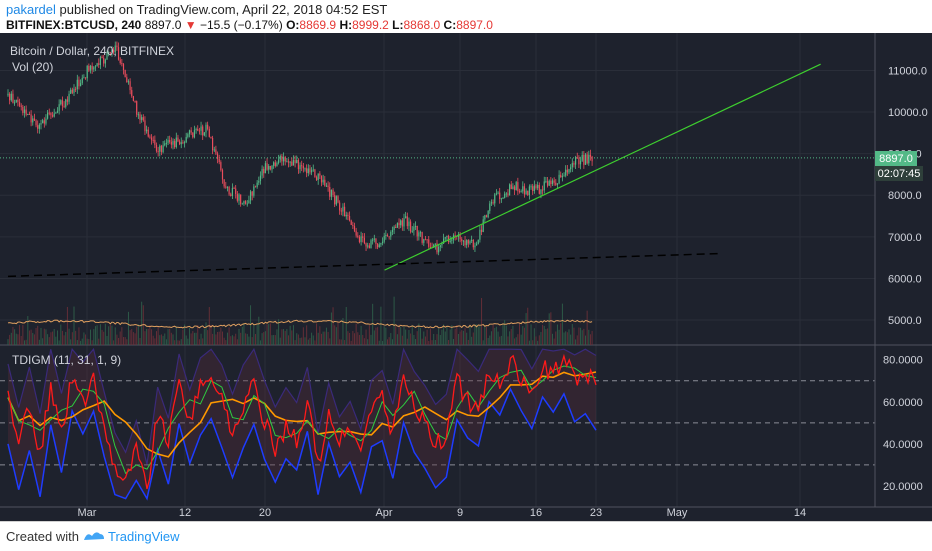 Image resolution: width=932 pixels, height=551 pixels. What do you see at coordinates (92, 51) in the screenshot?
I see `chart-title: Bitcoin / Dollar, 240, BITFINEX` at bounding box center [92, 51].